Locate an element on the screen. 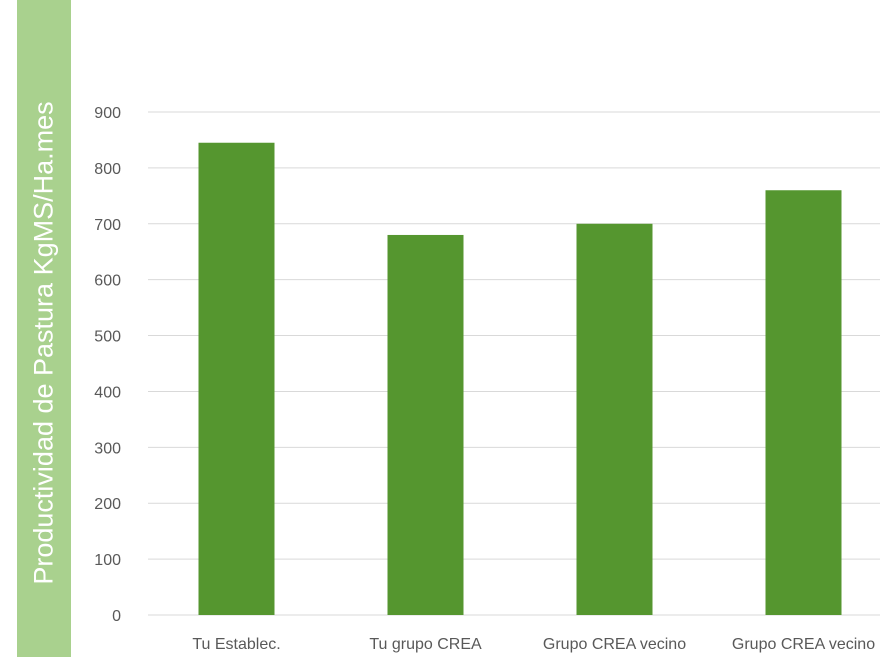 The width and height of the screenshot is (895, 657). y-tick-label: 900 is located at coordinates (107, 113).